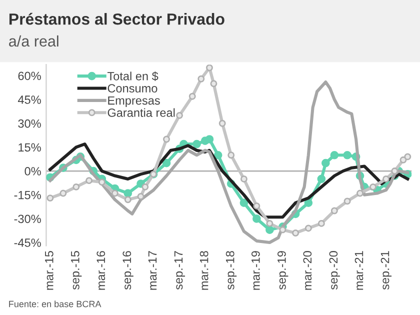  What do you see at coordinates (101, 270) in the screenshot?
I see `x-tick-label: mar.-16` at bounding box center [101, 270].